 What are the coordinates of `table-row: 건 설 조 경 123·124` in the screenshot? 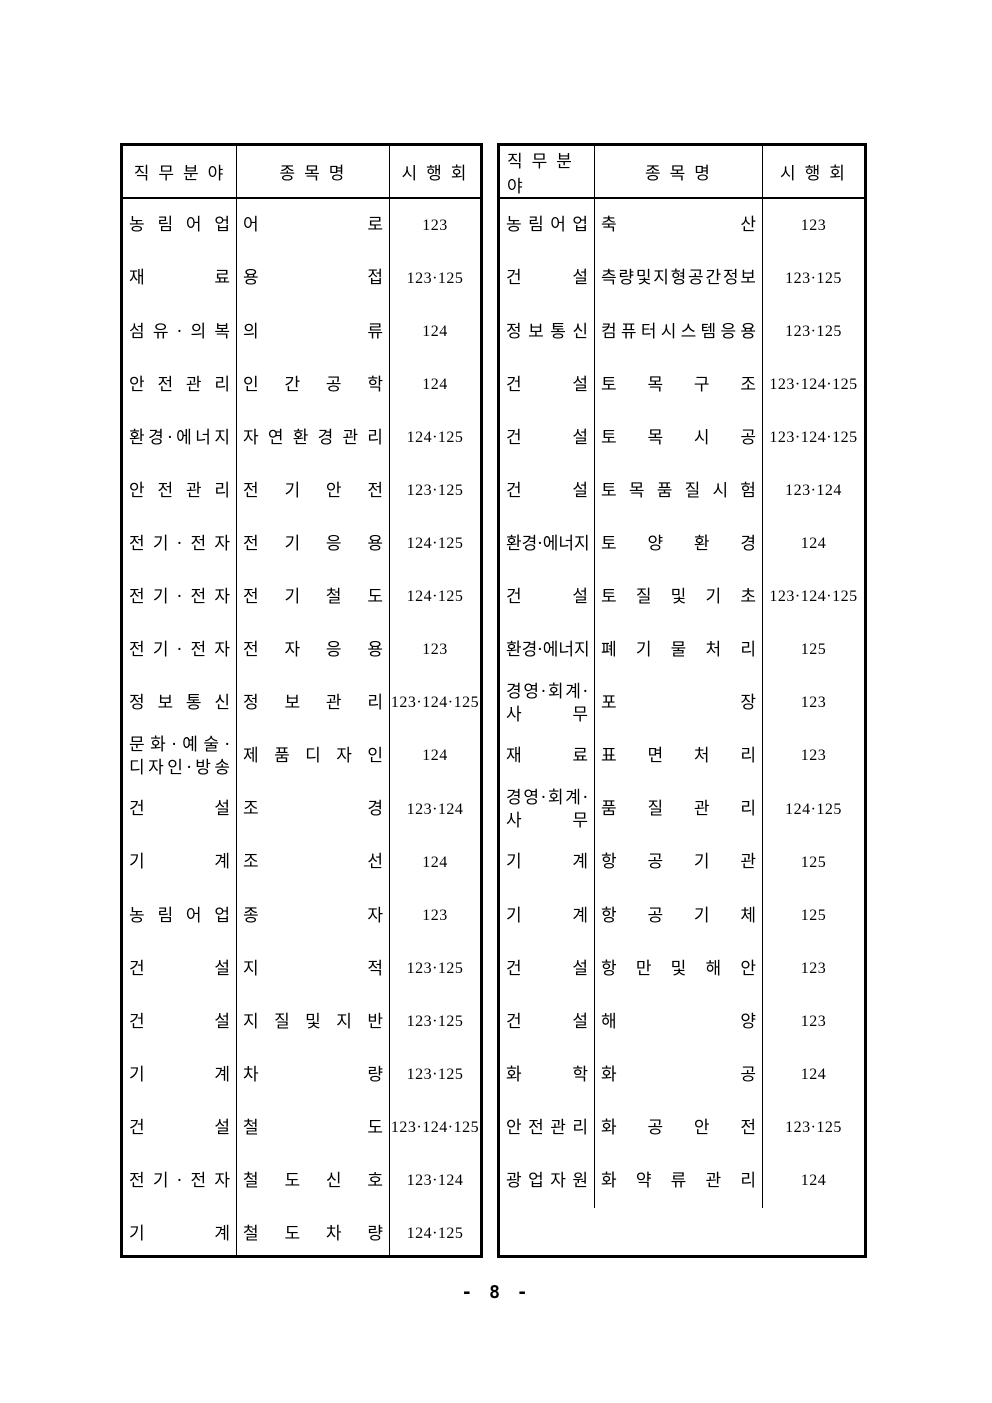 It's located at (301, 810).